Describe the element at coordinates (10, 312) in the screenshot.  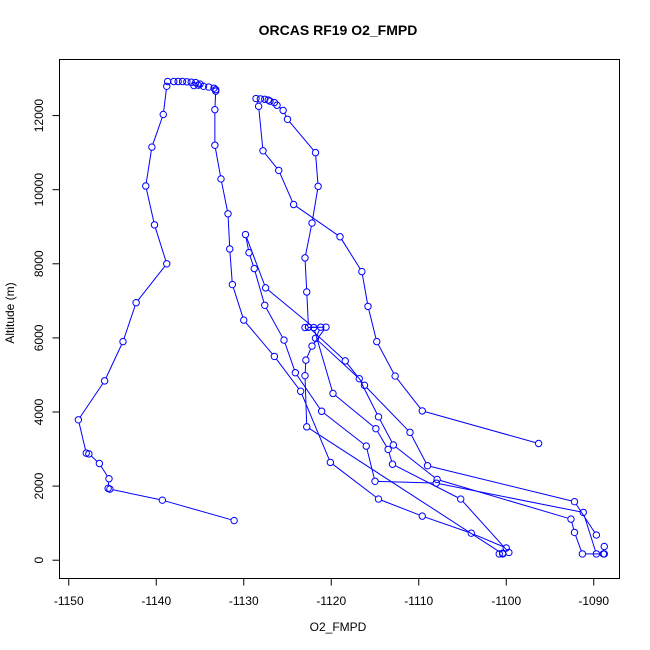
I see `y-axis-label: Altitude (m)` at that location.